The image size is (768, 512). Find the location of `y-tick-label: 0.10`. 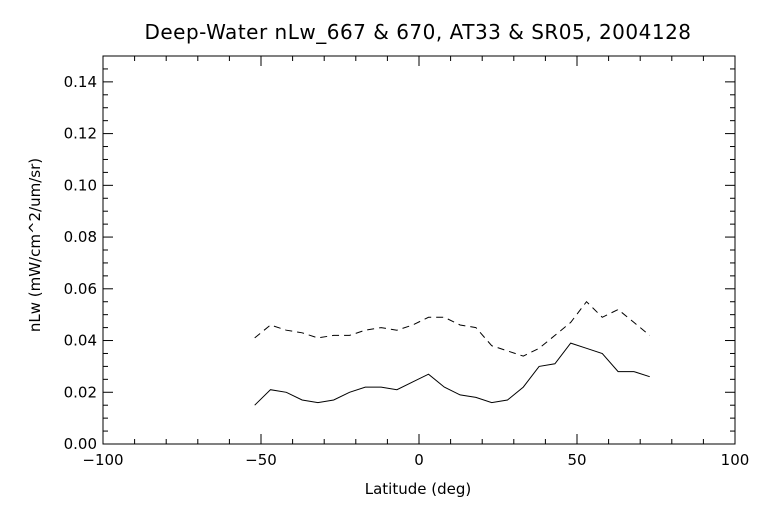

y-tick-label: 0.10 is located at coordinates (80, 185).